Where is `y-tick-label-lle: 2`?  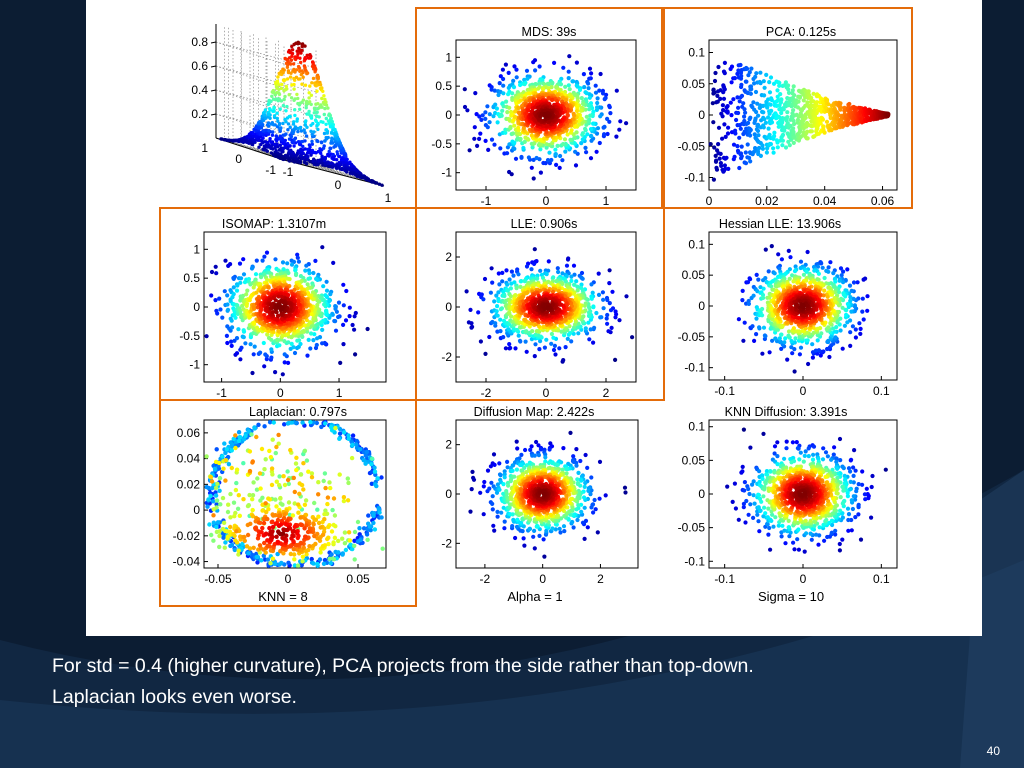 y-tick-label-lle: 2 is located at coordinates (448, 257).